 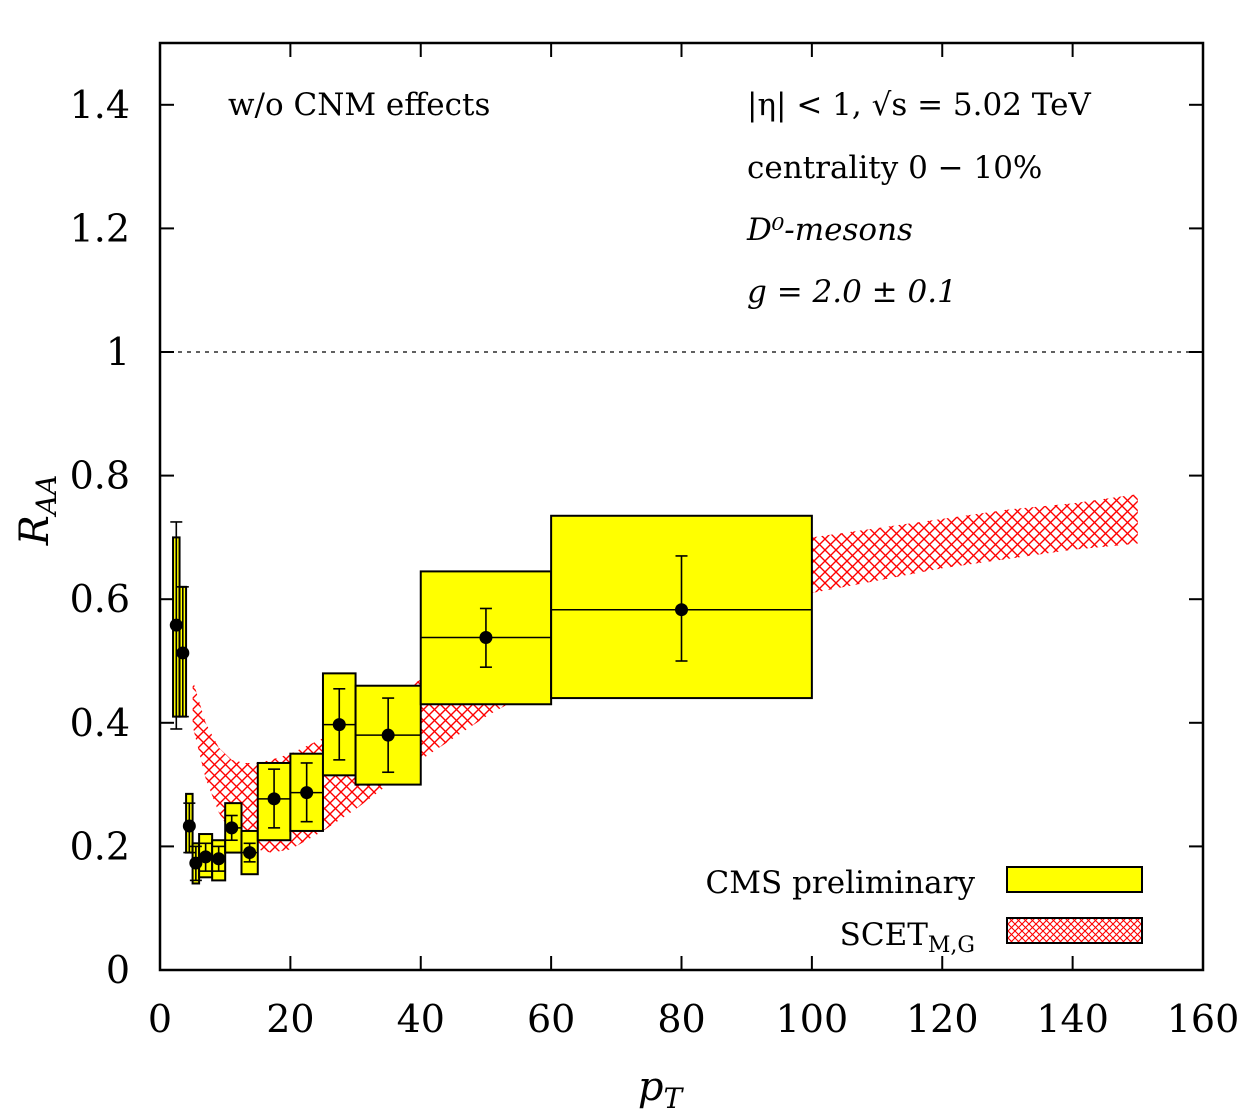 What do you see at coordinates (907, 937) in the screenshot?
I see `legend-label-scet: SCETM,G` at bounding box center [907, 937].